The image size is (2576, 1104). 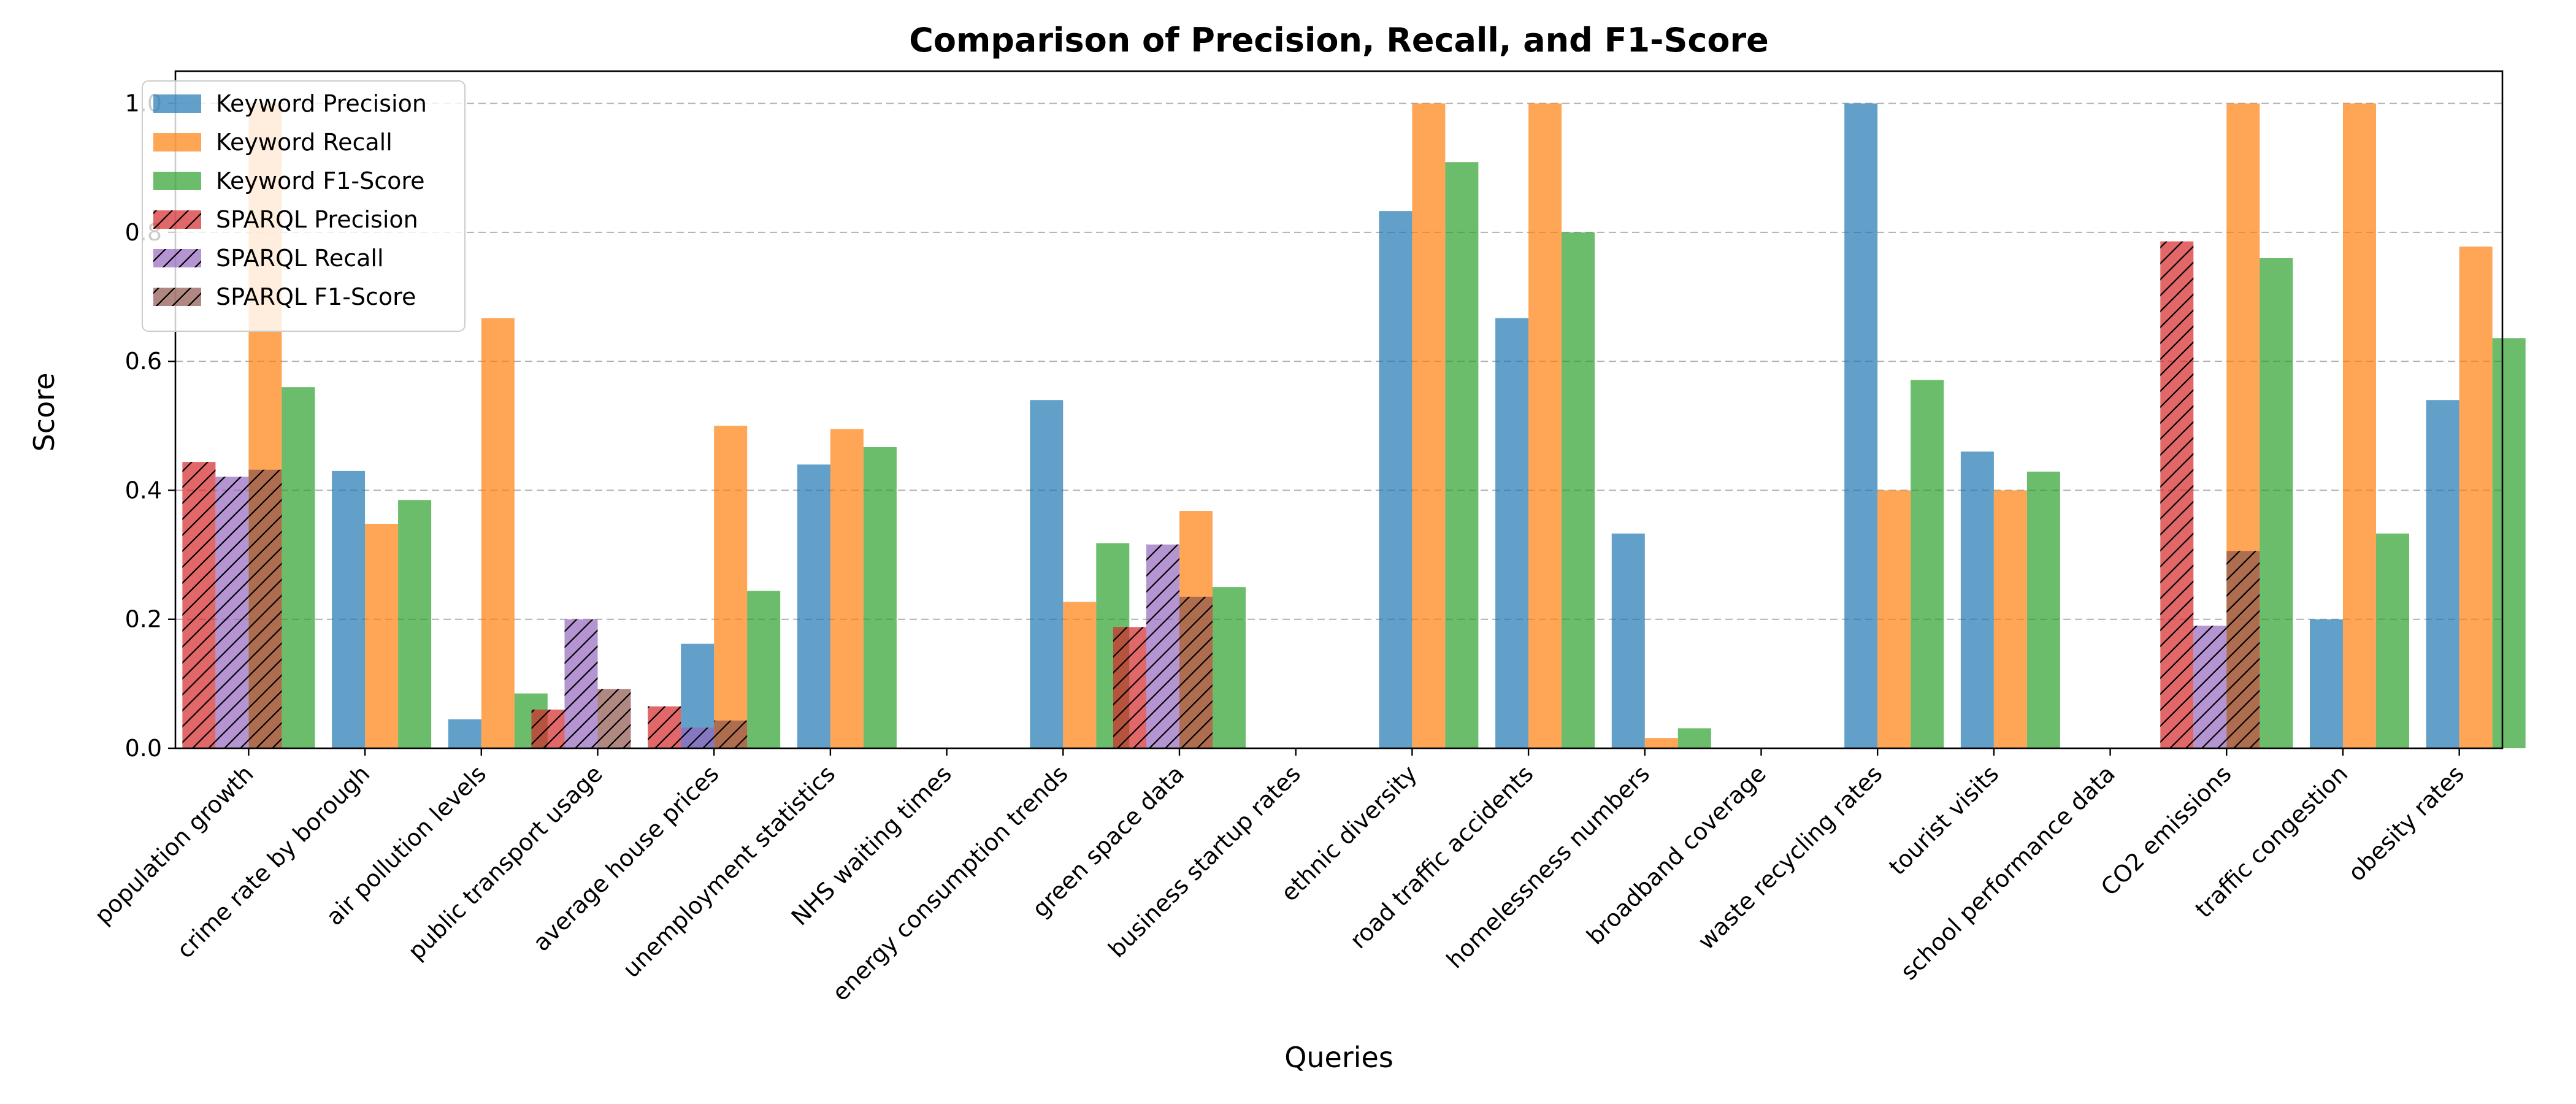 I want to click on x-axis-label: Queries, so click(x=1338, y=1057).